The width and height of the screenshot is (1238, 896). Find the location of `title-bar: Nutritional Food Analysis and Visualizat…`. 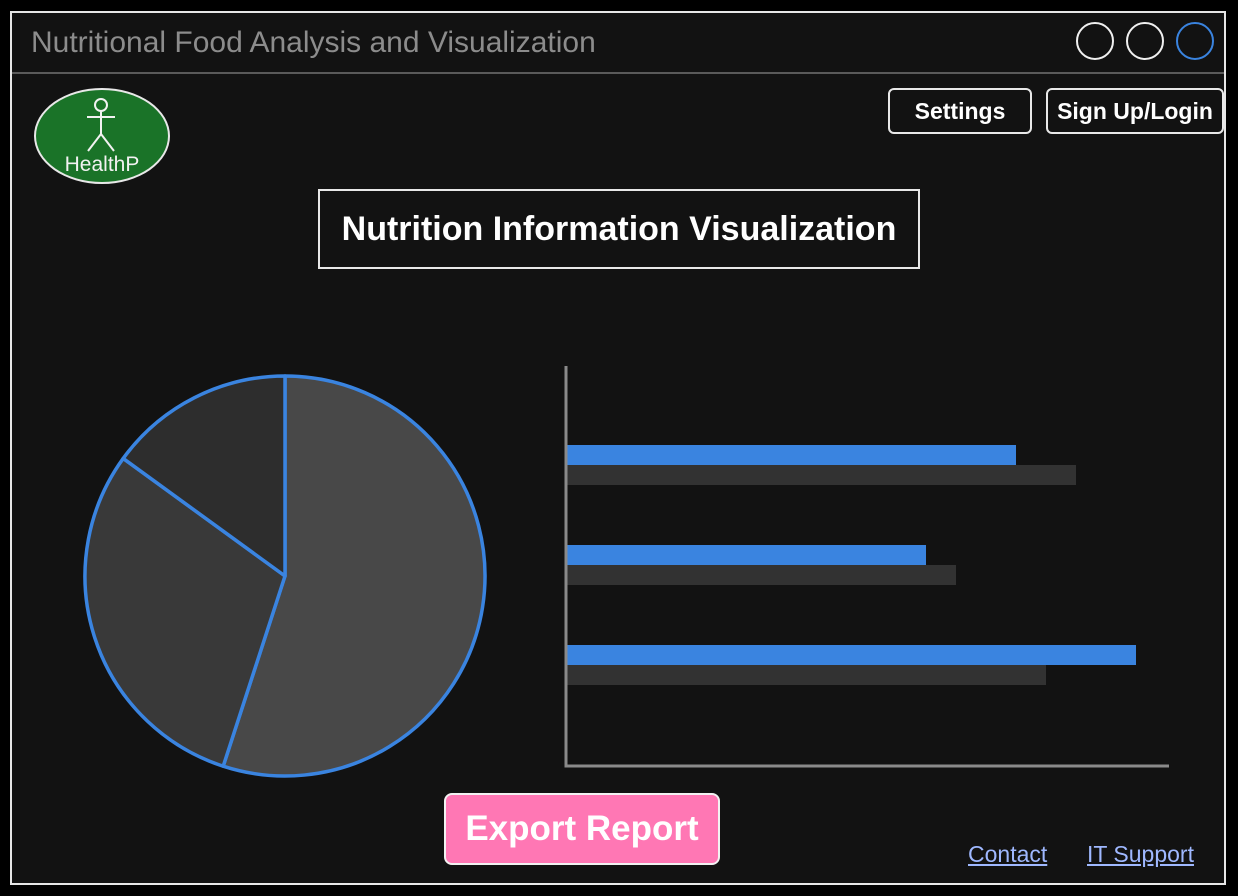

title-bar: Nutritional Food Analysis and Visualizat… is located at coordinates (618, 43).